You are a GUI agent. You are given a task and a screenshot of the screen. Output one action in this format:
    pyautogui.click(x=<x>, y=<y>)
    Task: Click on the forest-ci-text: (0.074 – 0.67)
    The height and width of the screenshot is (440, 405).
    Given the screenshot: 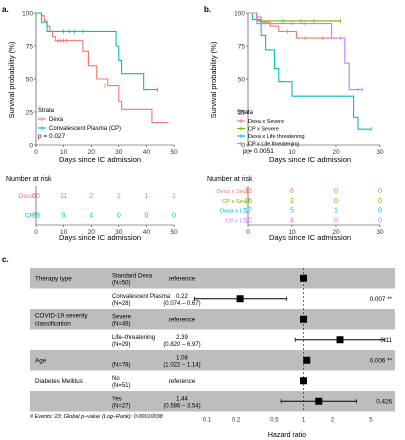 What is the action you would take?
    pyautogui.click(x=181, y=304)
    